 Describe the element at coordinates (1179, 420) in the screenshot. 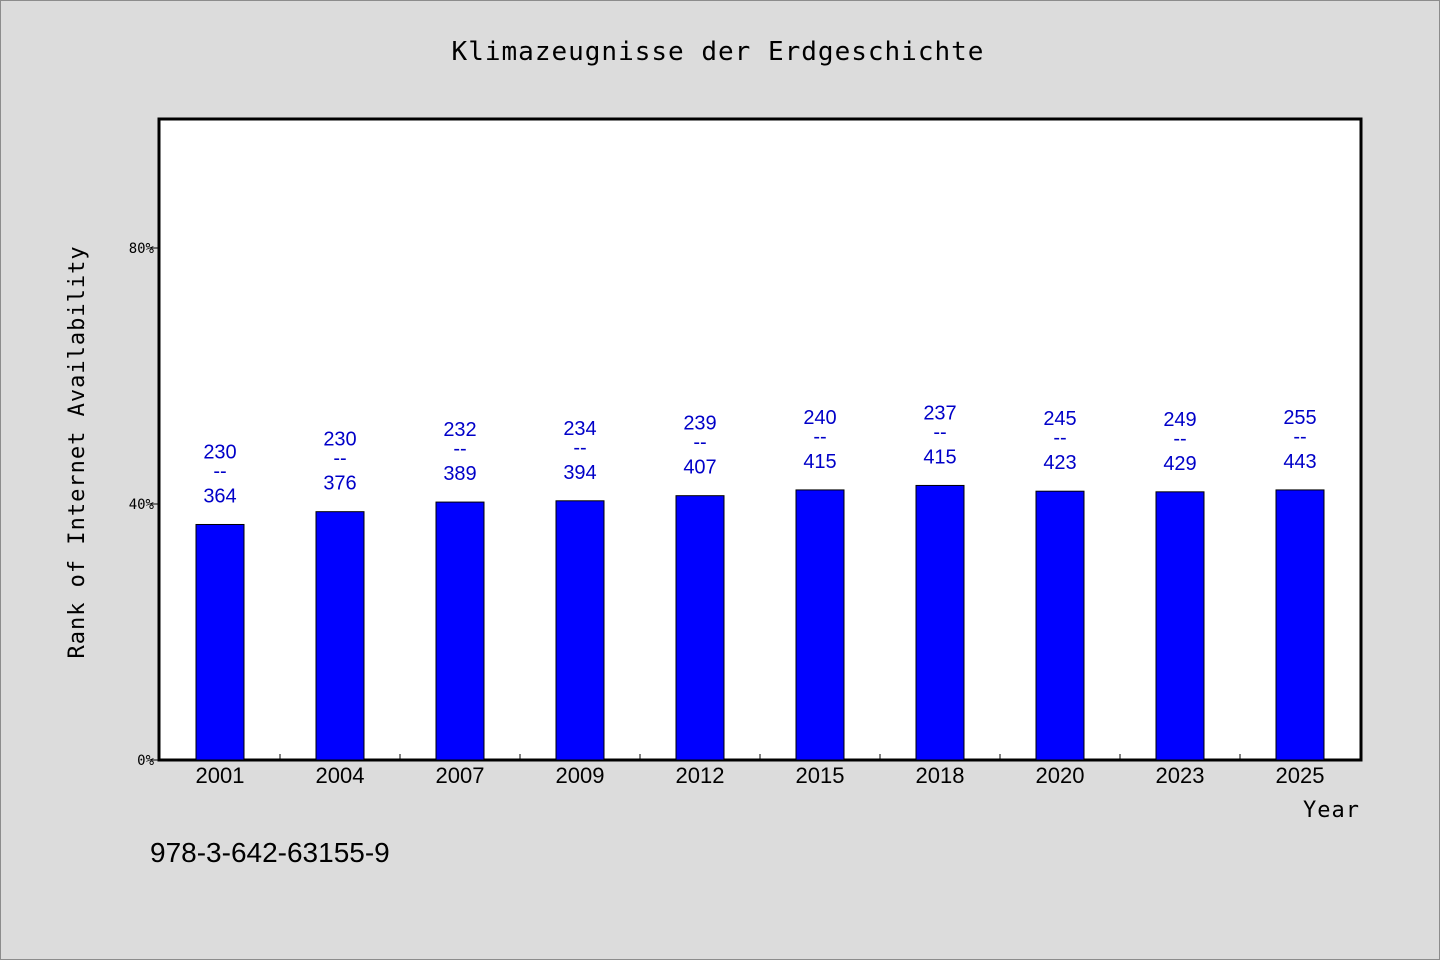

I see `data-label-top: 249` at that location.